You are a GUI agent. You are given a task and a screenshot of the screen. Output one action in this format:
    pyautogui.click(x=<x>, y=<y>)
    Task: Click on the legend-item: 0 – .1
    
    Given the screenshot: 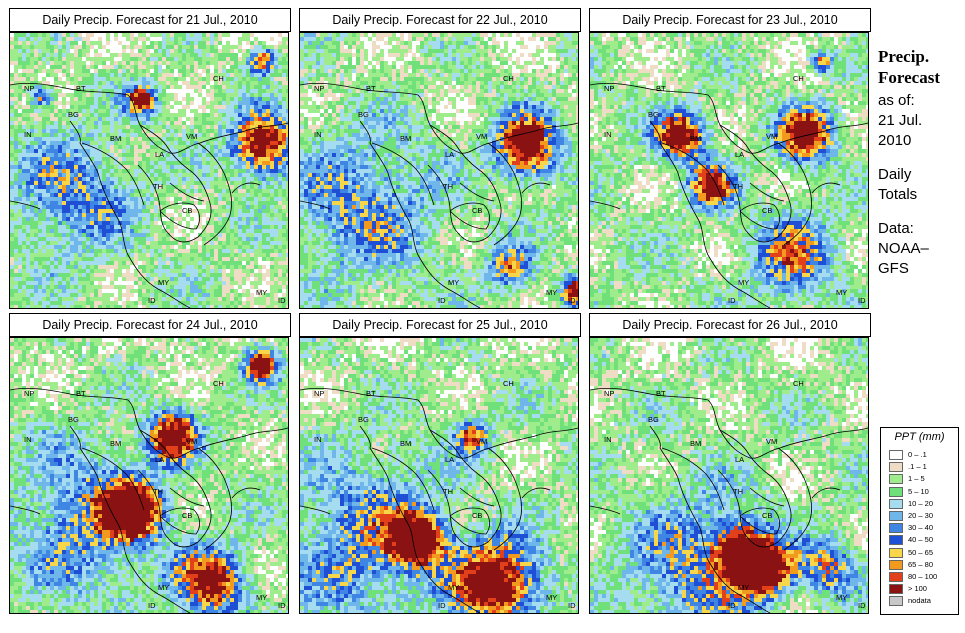 What is the action you would take?
    pyautogui.click(x=913, y=455)
    